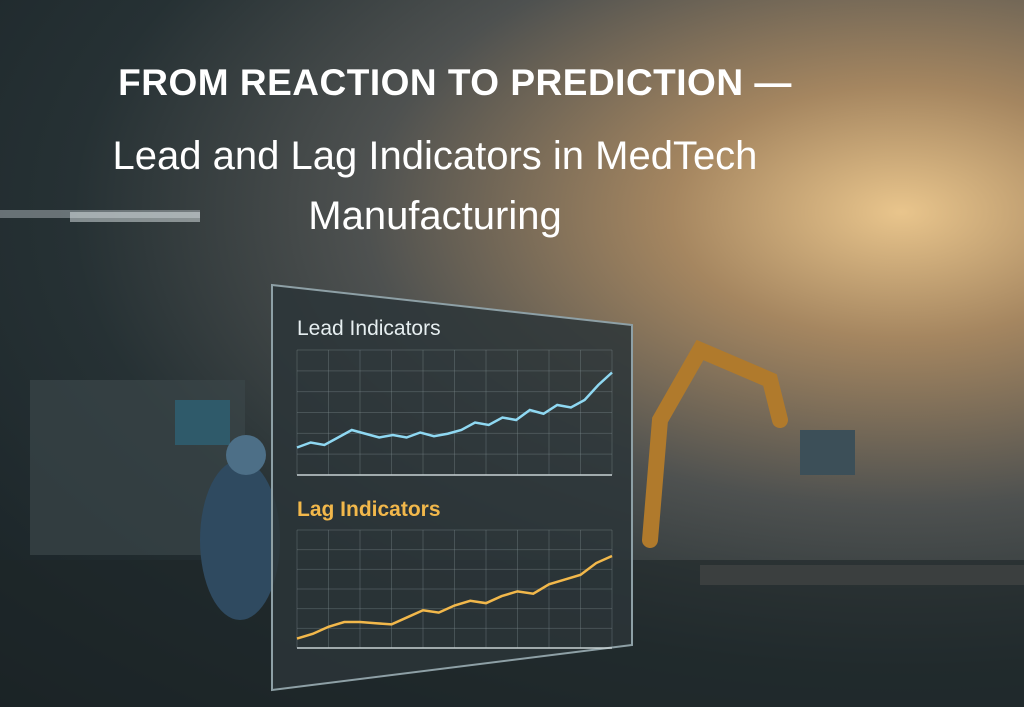  Describe the element at coordinates (135, 217) in the screenshot. I see `ceiling-light` at that location.